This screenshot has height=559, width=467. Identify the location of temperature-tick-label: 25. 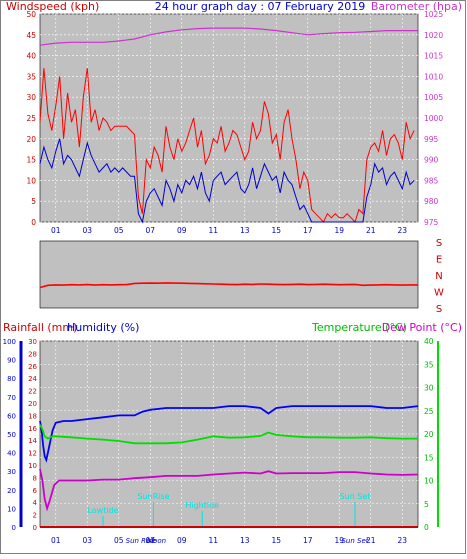
(429, 411).